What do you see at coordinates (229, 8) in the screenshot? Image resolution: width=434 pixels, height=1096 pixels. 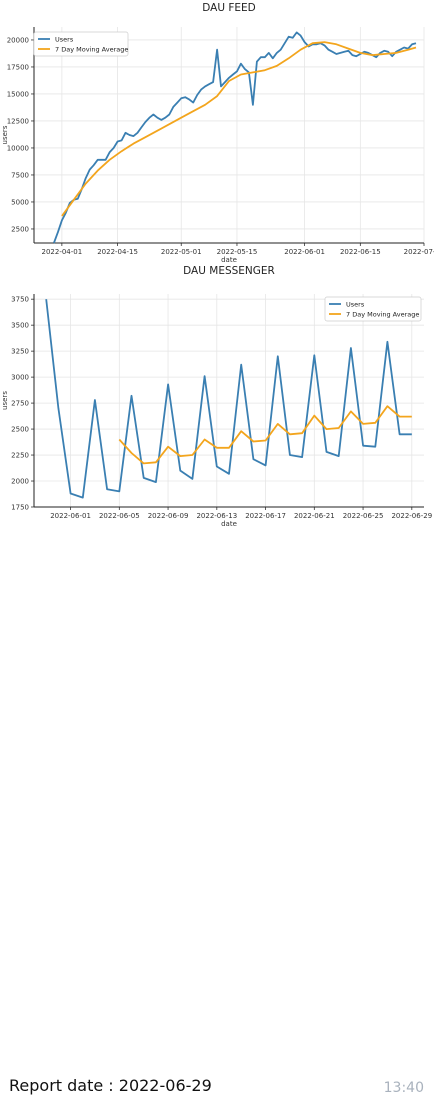 I see `chart-title: DAU FEED` at bounding box center [229, 8].